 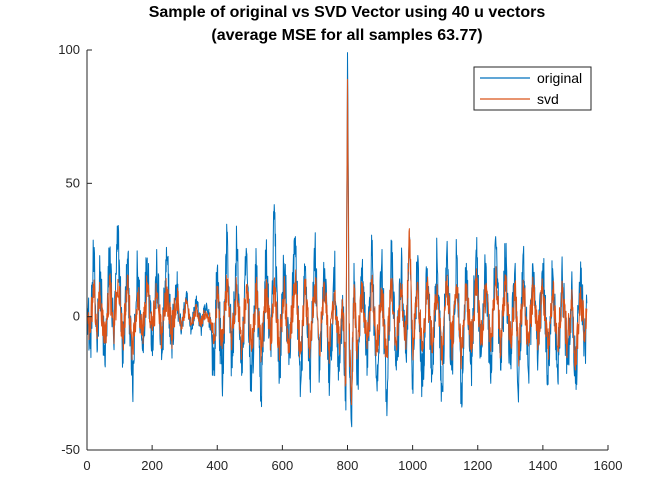 I want to click on legend-label-original: original, so click(x=559, y=78).